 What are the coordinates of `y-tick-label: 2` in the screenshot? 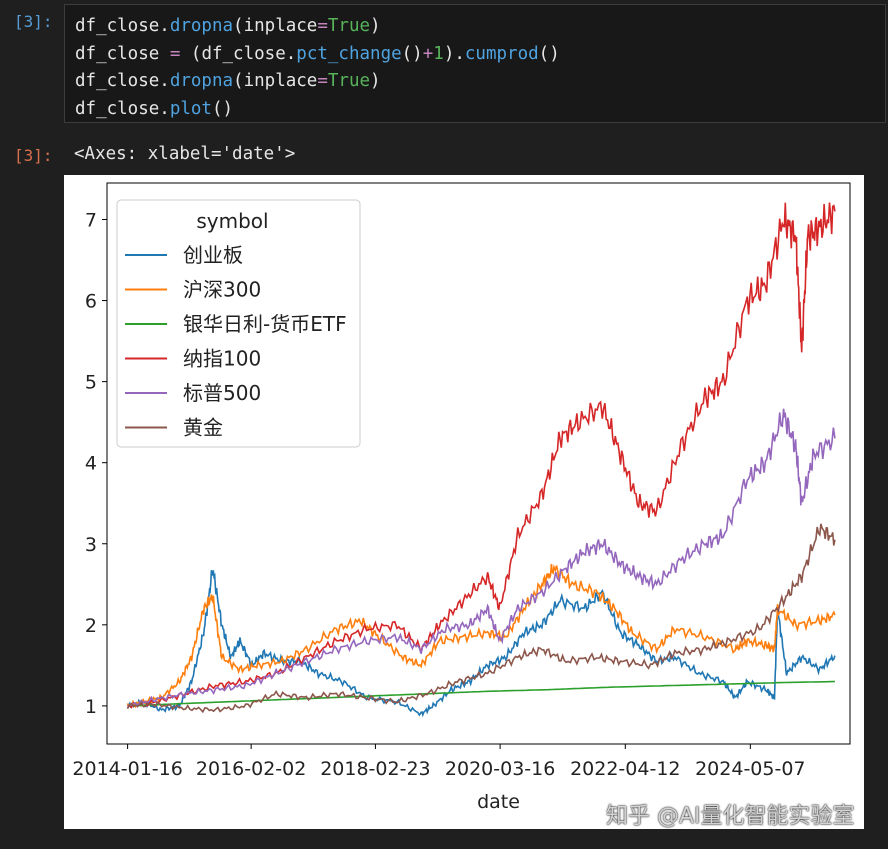 It's located at (91, 626).